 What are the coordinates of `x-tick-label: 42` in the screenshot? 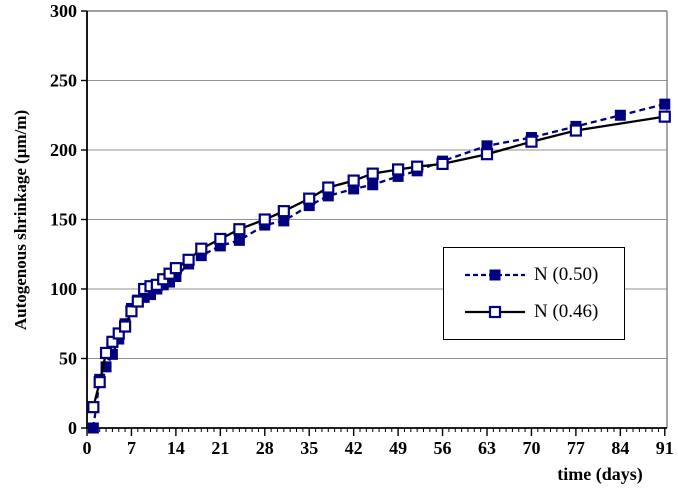 It's located at (354, 448).